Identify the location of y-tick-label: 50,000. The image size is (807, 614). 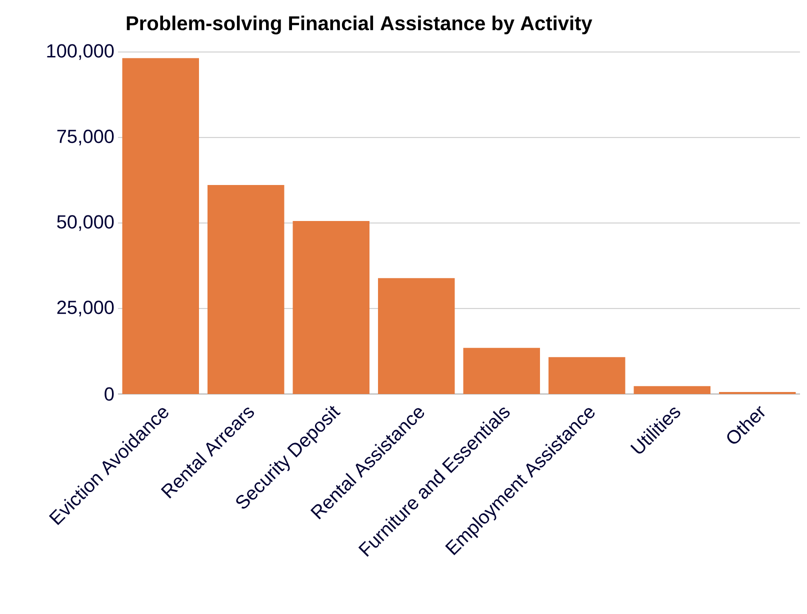
(85, 223).